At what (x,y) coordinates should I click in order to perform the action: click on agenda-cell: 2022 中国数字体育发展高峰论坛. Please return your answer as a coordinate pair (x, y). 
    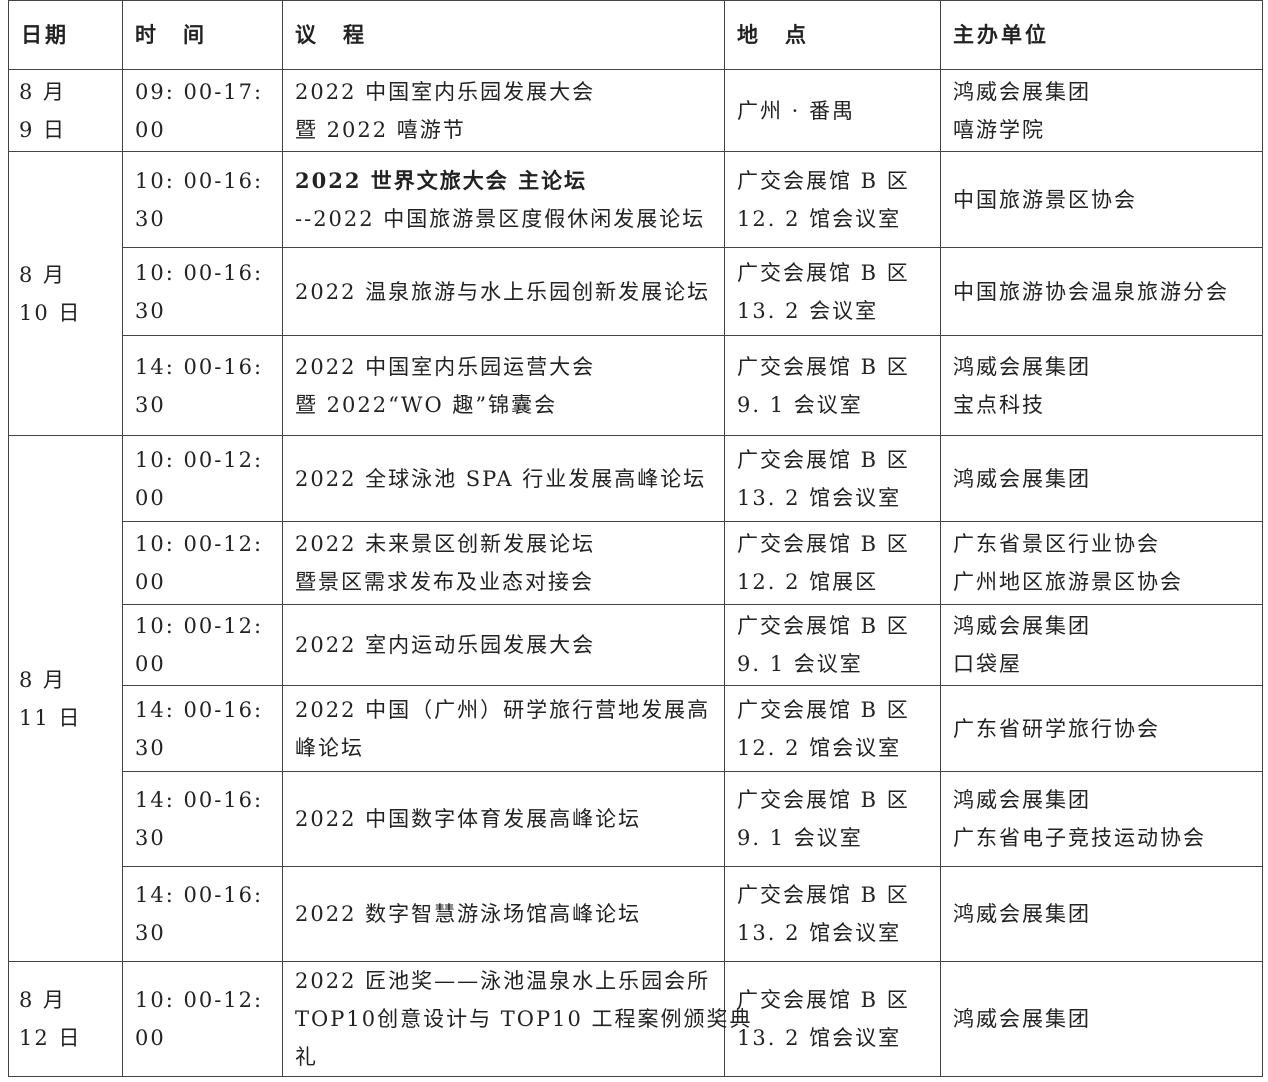
    Looking at the image, I should click on (503, 819).